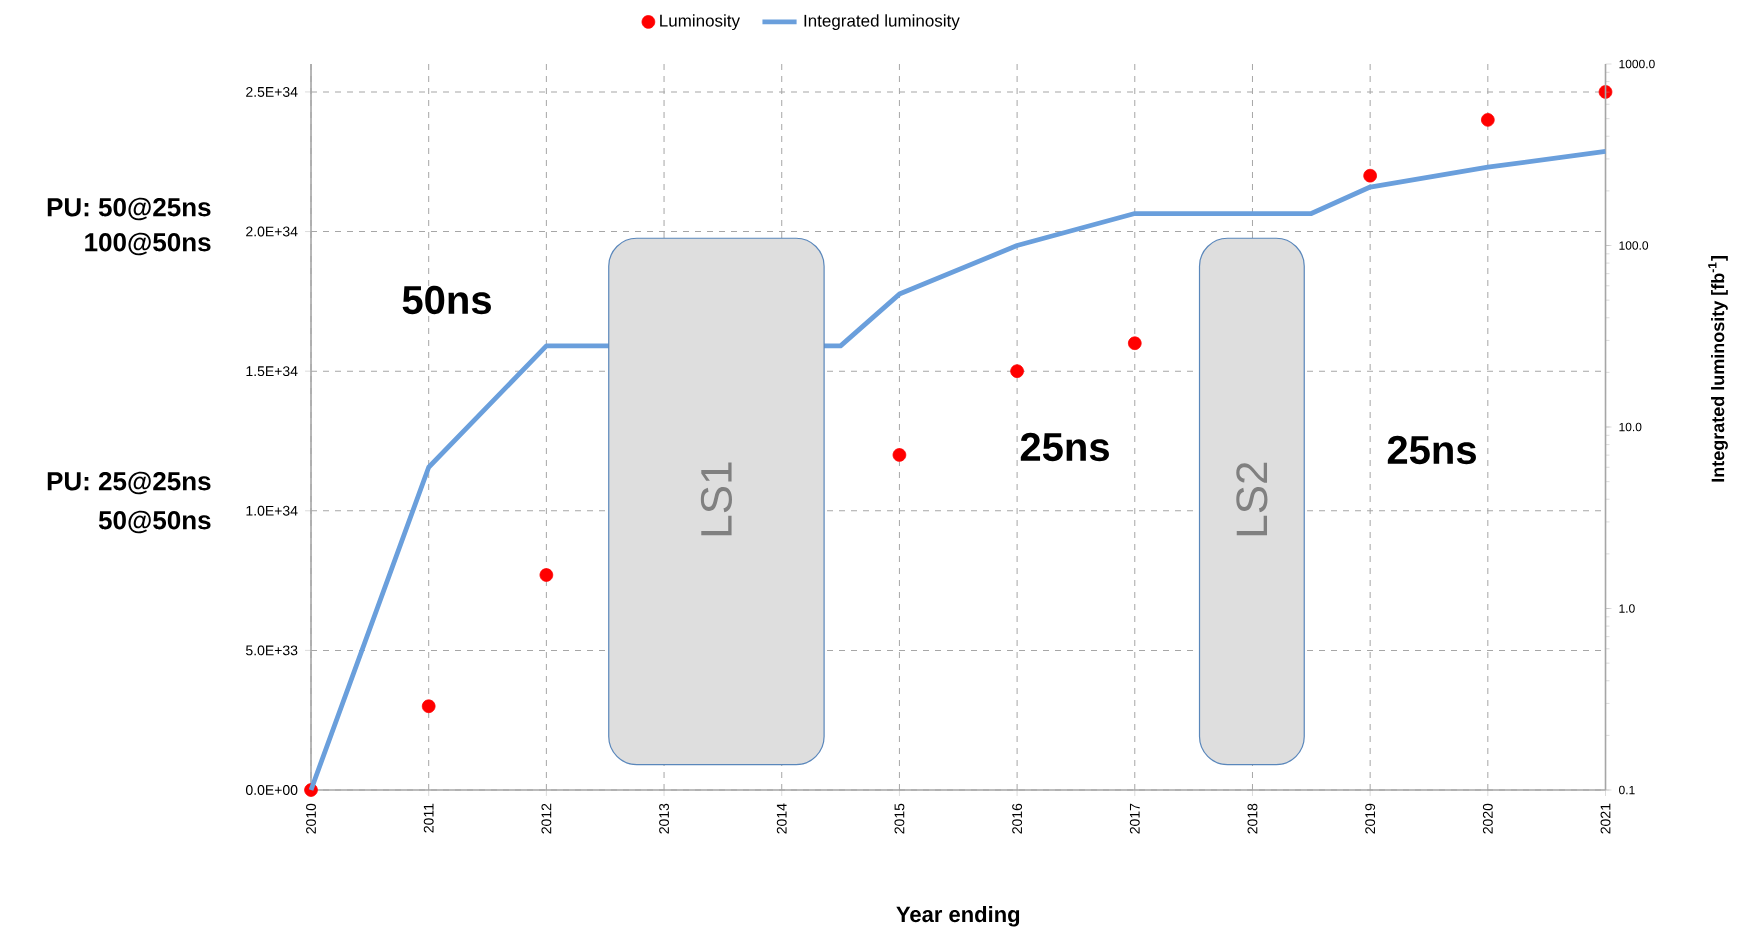 Image resolution: width=1752 pixels, height=933 pixels. What do you see at coordinates (129, 209) in the screenshot?
I see `text: PU: 50@25ns` at bounding box center [129, 209].